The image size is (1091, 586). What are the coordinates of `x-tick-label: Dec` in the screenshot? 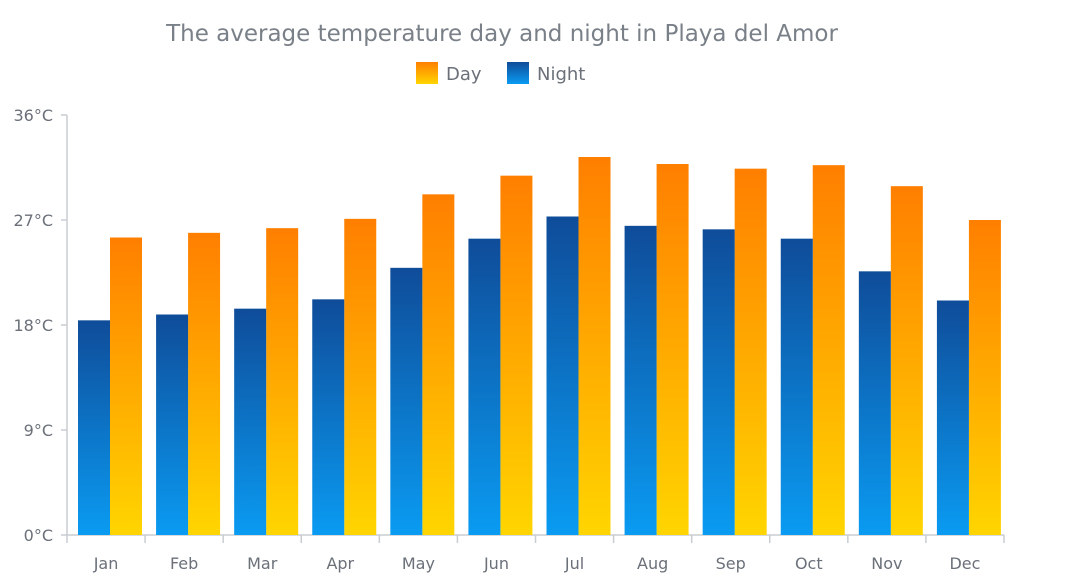 It's located at (964, 563).